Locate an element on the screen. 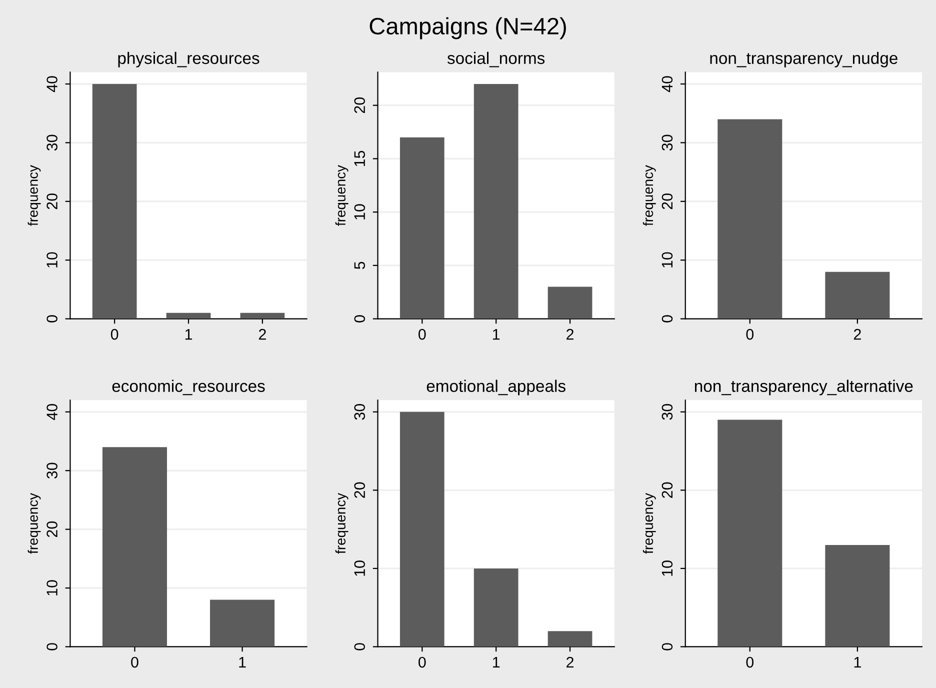  chart-title: economic_resources is located at coordinates (188, 388).